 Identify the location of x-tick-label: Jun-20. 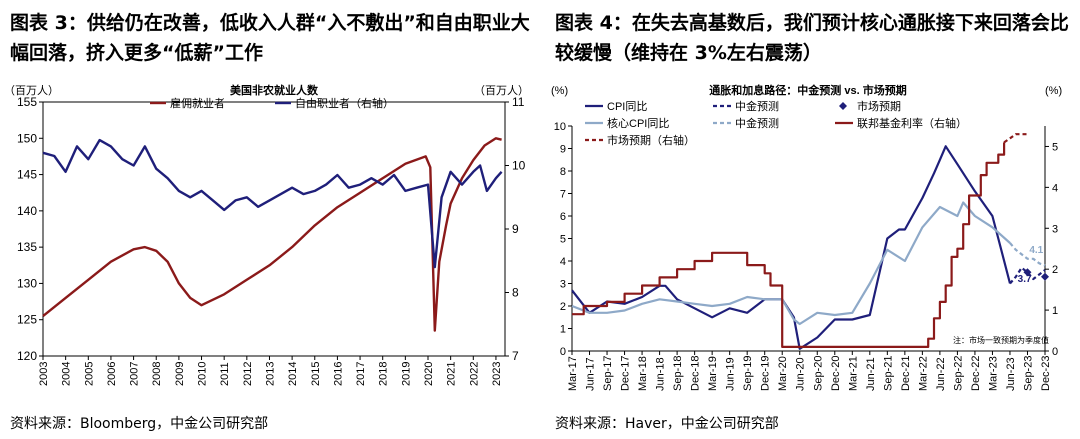
(801, 374).